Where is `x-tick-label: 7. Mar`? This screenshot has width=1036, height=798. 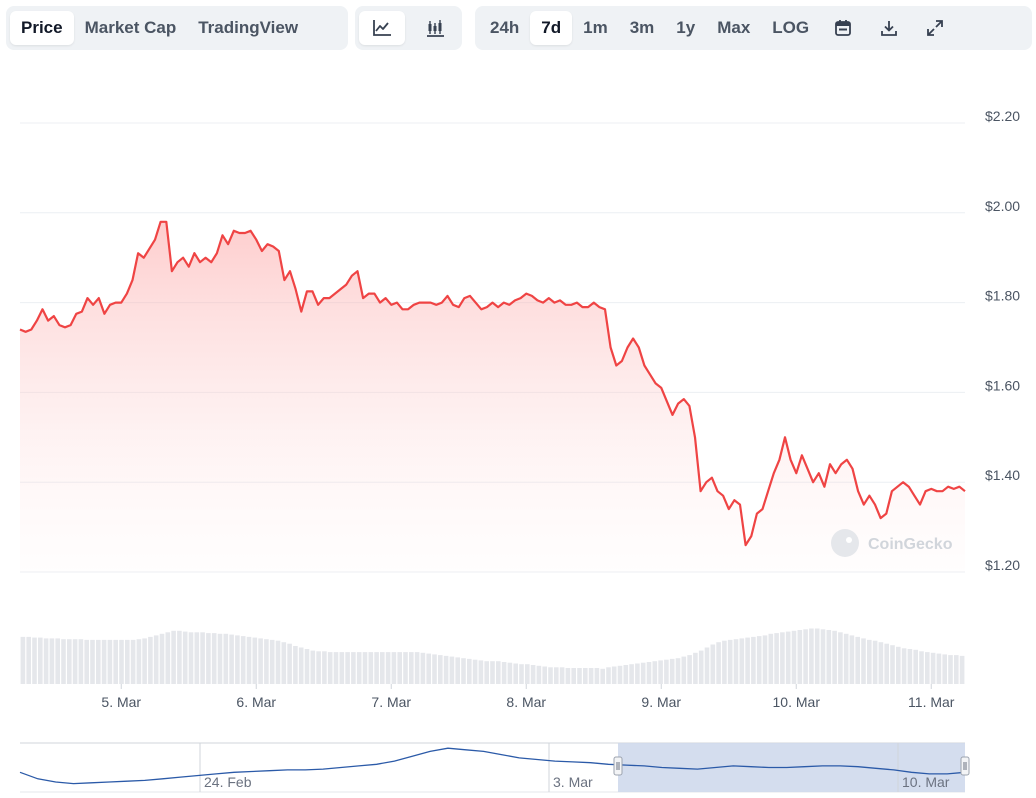 x-tick-label: 7. Mar is located at coordinates (391, 702).